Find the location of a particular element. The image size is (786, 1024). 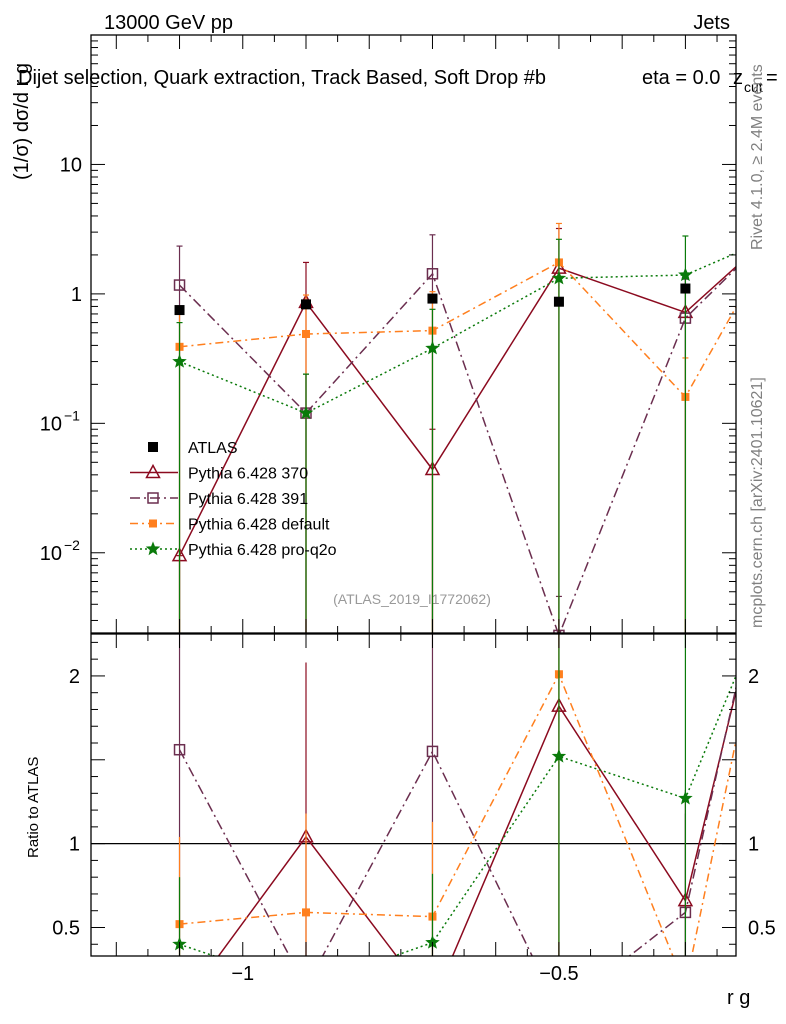

legend-marker-p370 is located at coordinates (153, 471).